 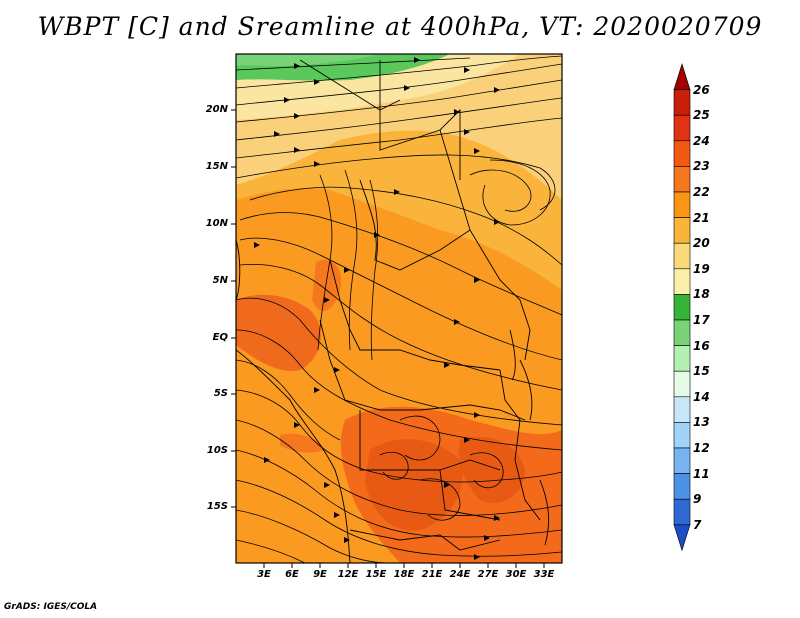 I want to click on lat-label-10n: 10N, so click(x=216, y=223).